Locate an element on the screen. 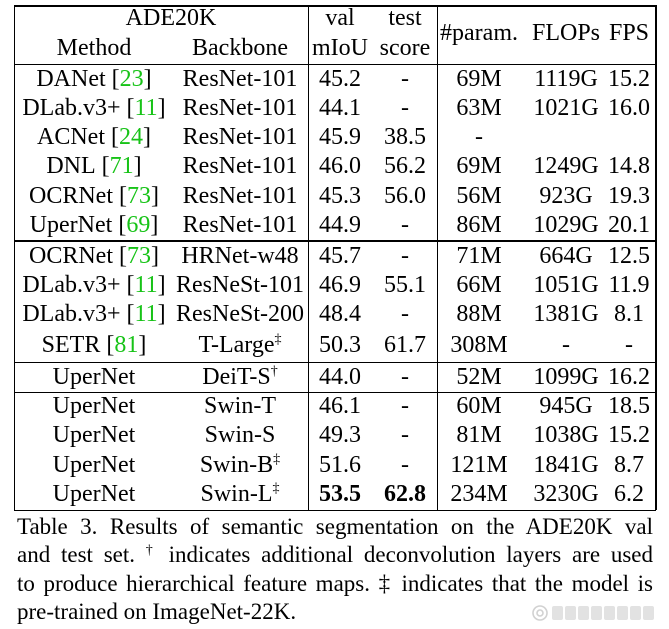 This screenshot has width=669, height=629. fps-cell: - is located at coordinates (629, 345).